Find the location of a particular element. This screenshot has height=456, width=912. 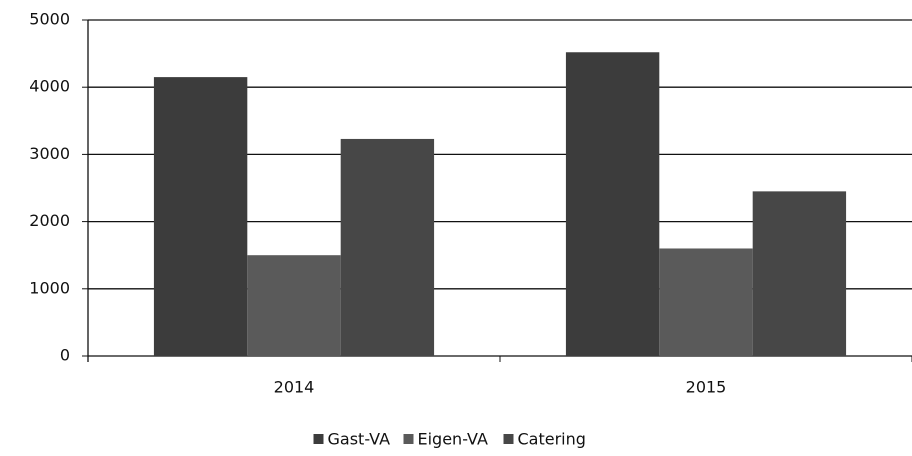

legend-label: Gast-VA is located at coordinates (359, 439).